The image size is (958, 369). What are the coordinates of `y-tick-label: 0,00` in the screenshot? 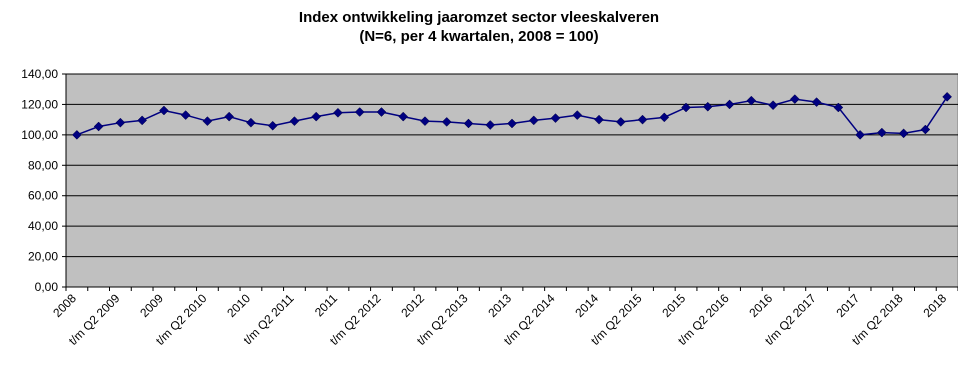 It's located at (47, 287).